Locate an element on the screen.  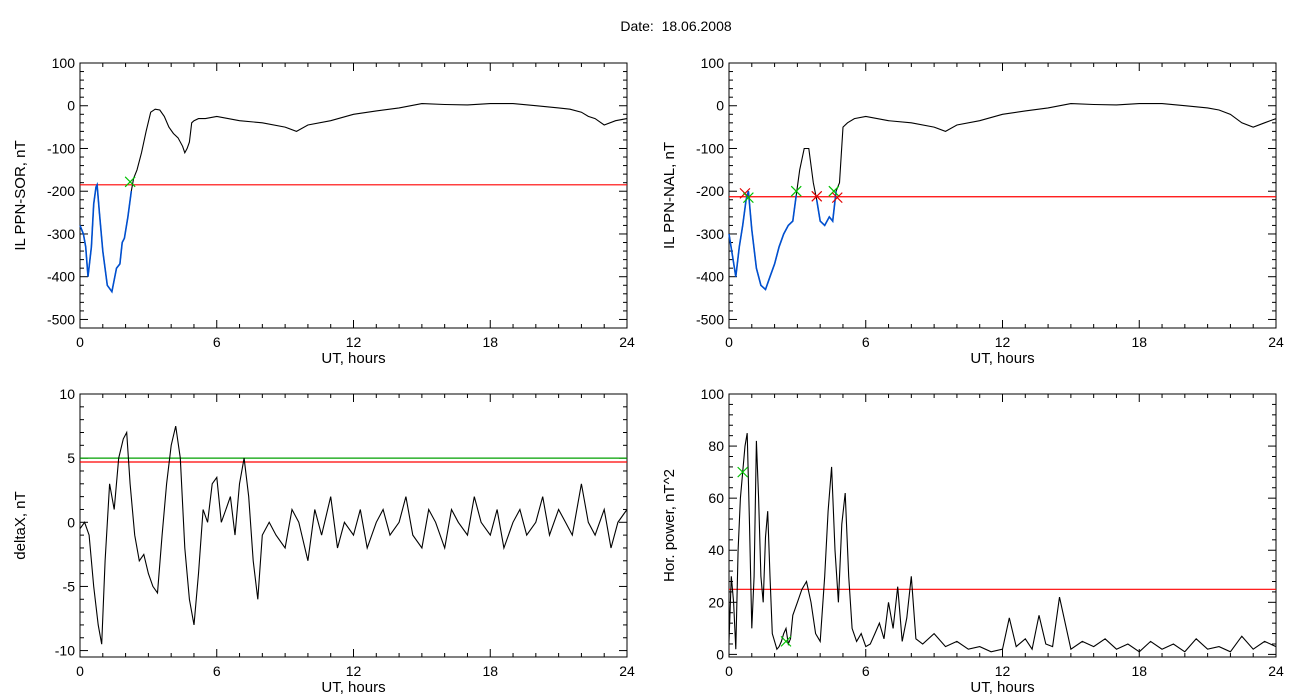
y-tick-label: -10 is located at coordinates (65, 651).